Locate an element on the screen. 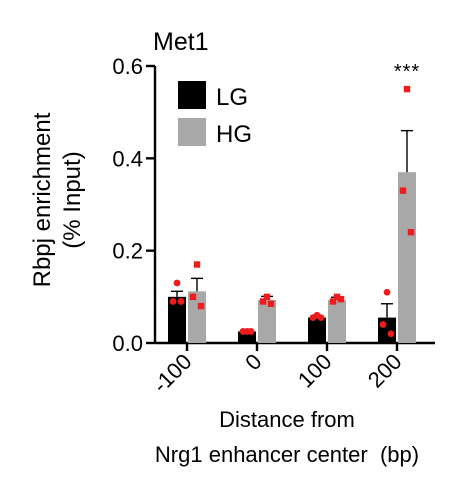 This screenshot has height=487, width=476. y-tick-label: 0.4 is located at coordinates (127, 158).